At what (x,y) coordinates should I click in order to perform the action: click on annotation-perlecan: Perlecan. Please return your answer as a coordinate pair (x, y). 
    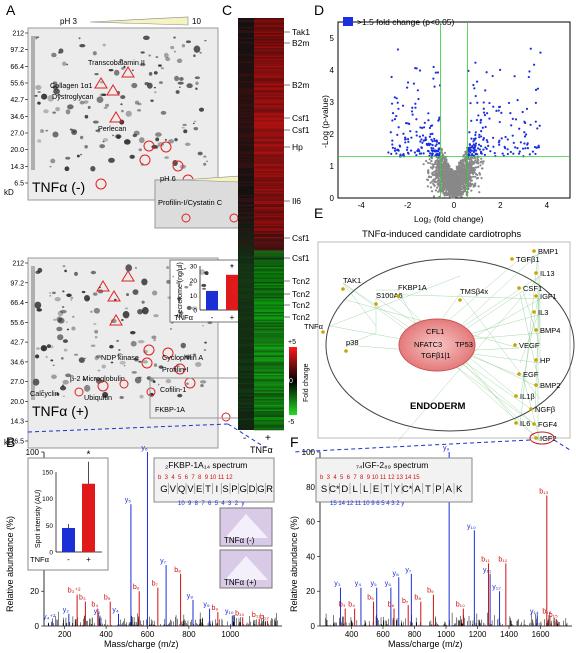
    Looking at the image, I should click on (112, 128).